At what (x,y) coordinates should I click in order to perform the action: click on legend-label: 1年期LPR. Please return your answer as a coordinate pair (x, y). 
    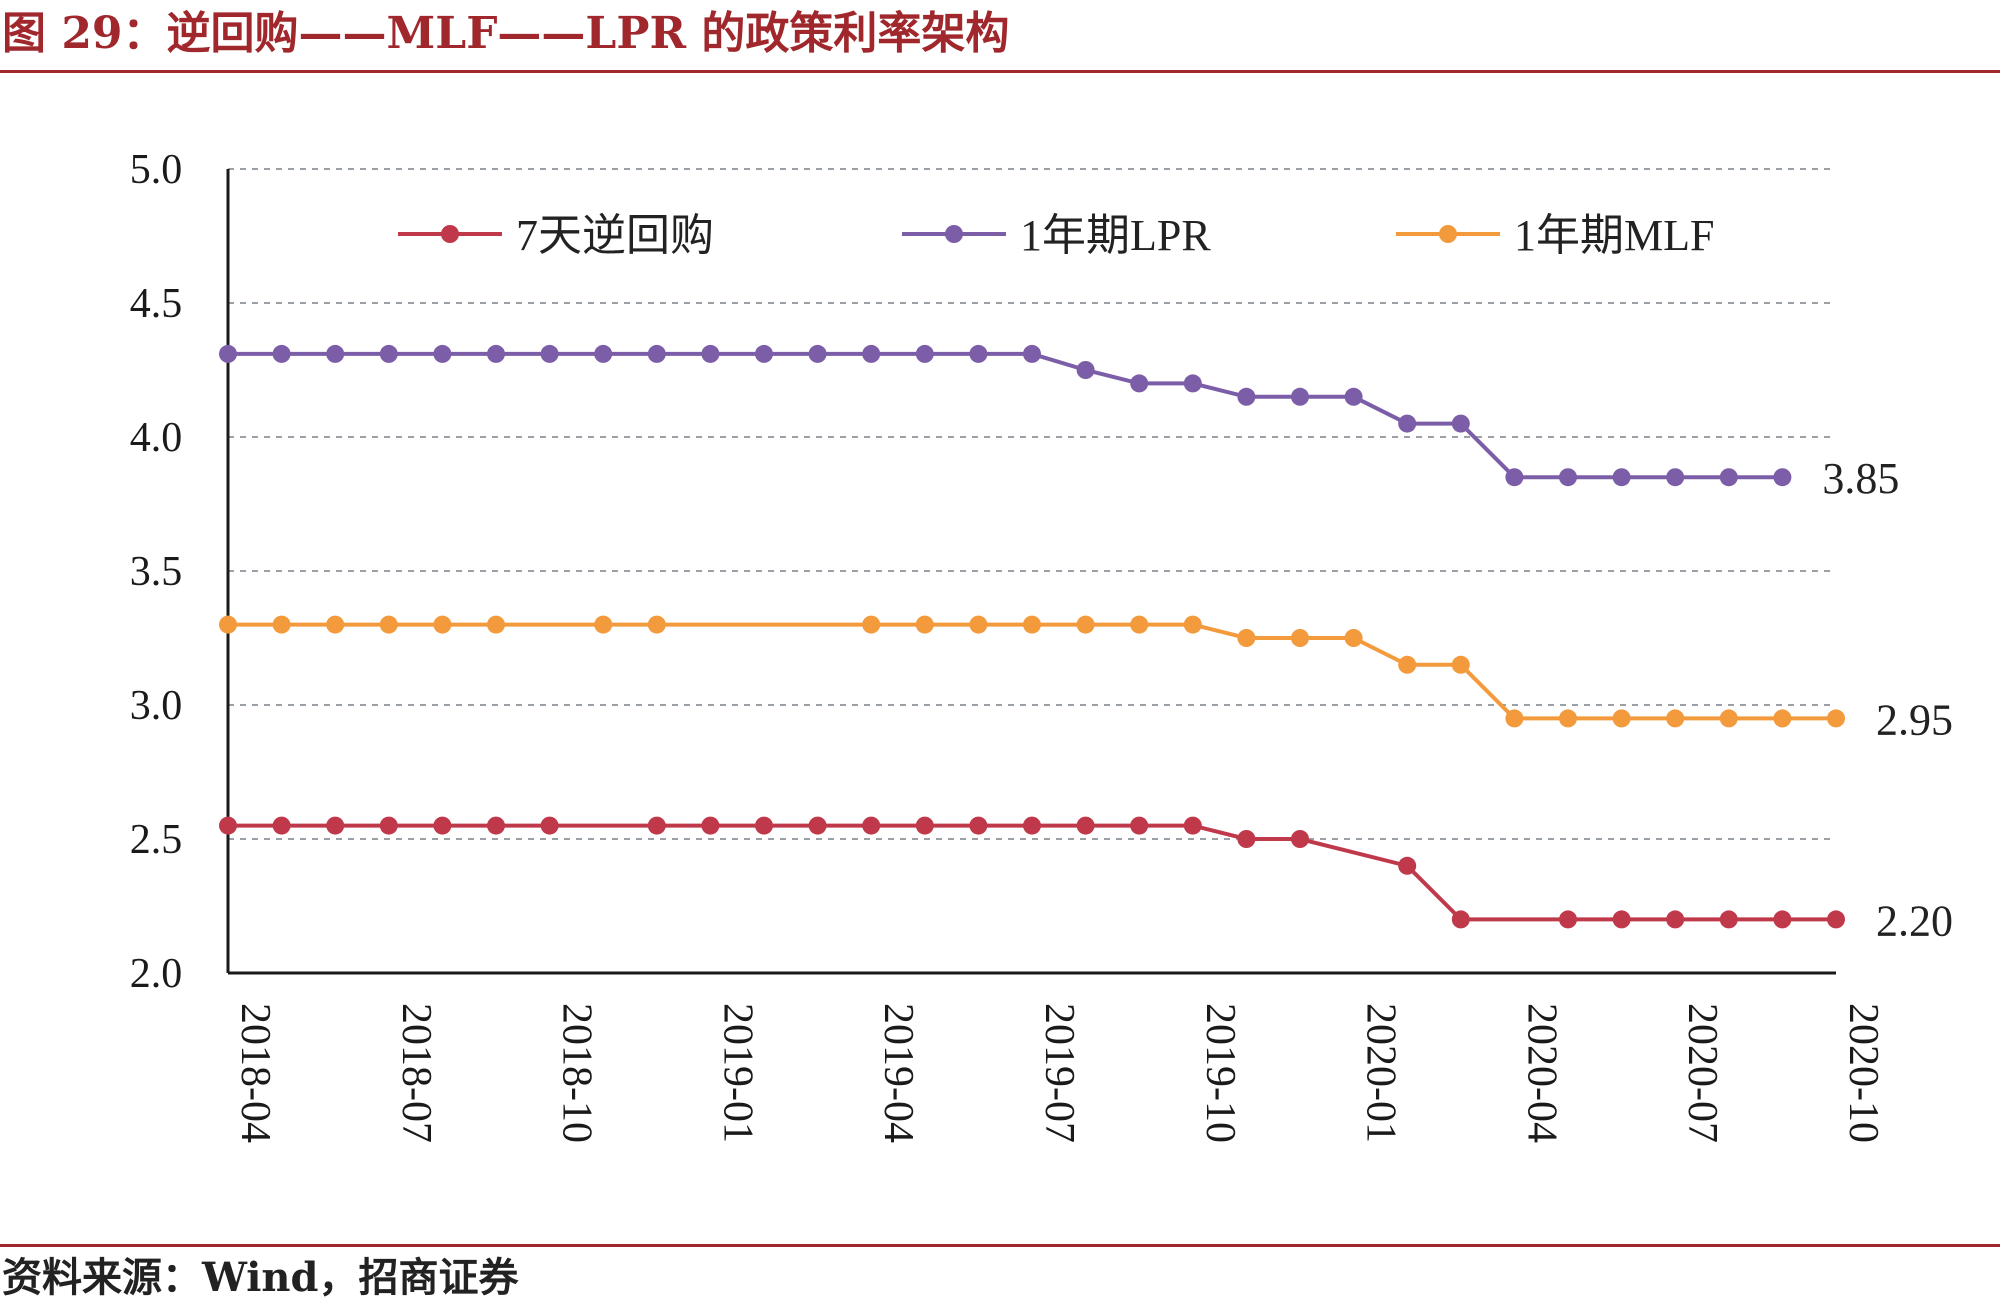
    Looking at the image, I should click on (1115, 235).